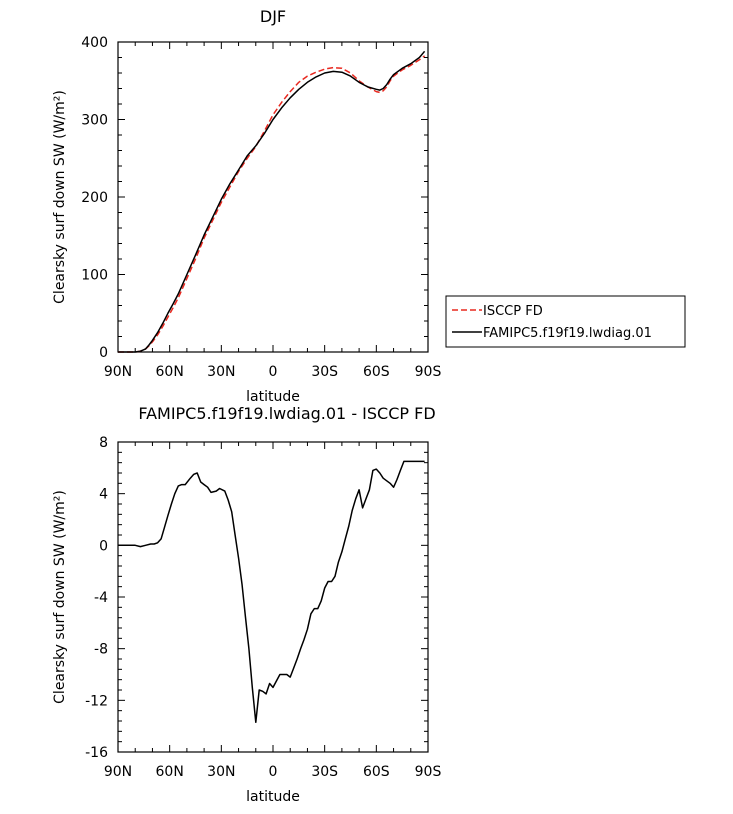 This screenshot has height=814, width=733. I want to click on chart-2-xtick-label: 30N, so click(221, 772).